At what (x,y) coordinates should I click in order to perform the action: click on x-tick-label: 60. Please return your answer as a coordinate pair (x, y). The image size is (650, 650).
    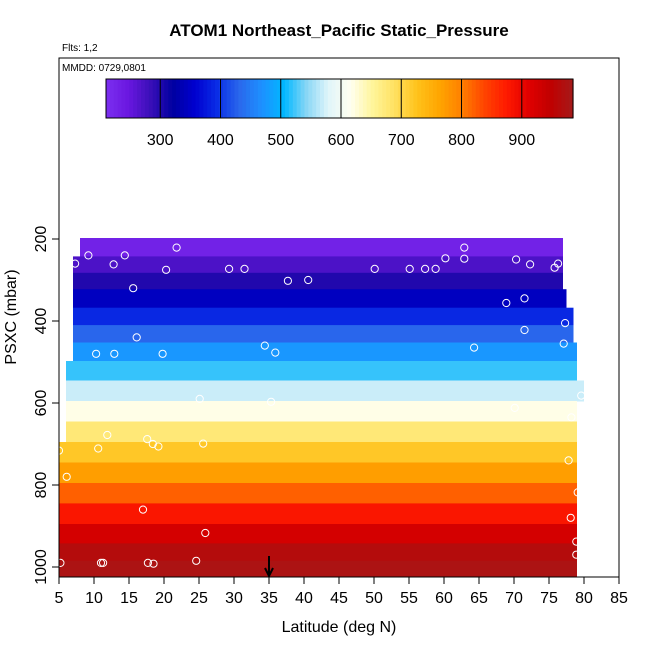
    Looking at the image, I should click on (444, 598).